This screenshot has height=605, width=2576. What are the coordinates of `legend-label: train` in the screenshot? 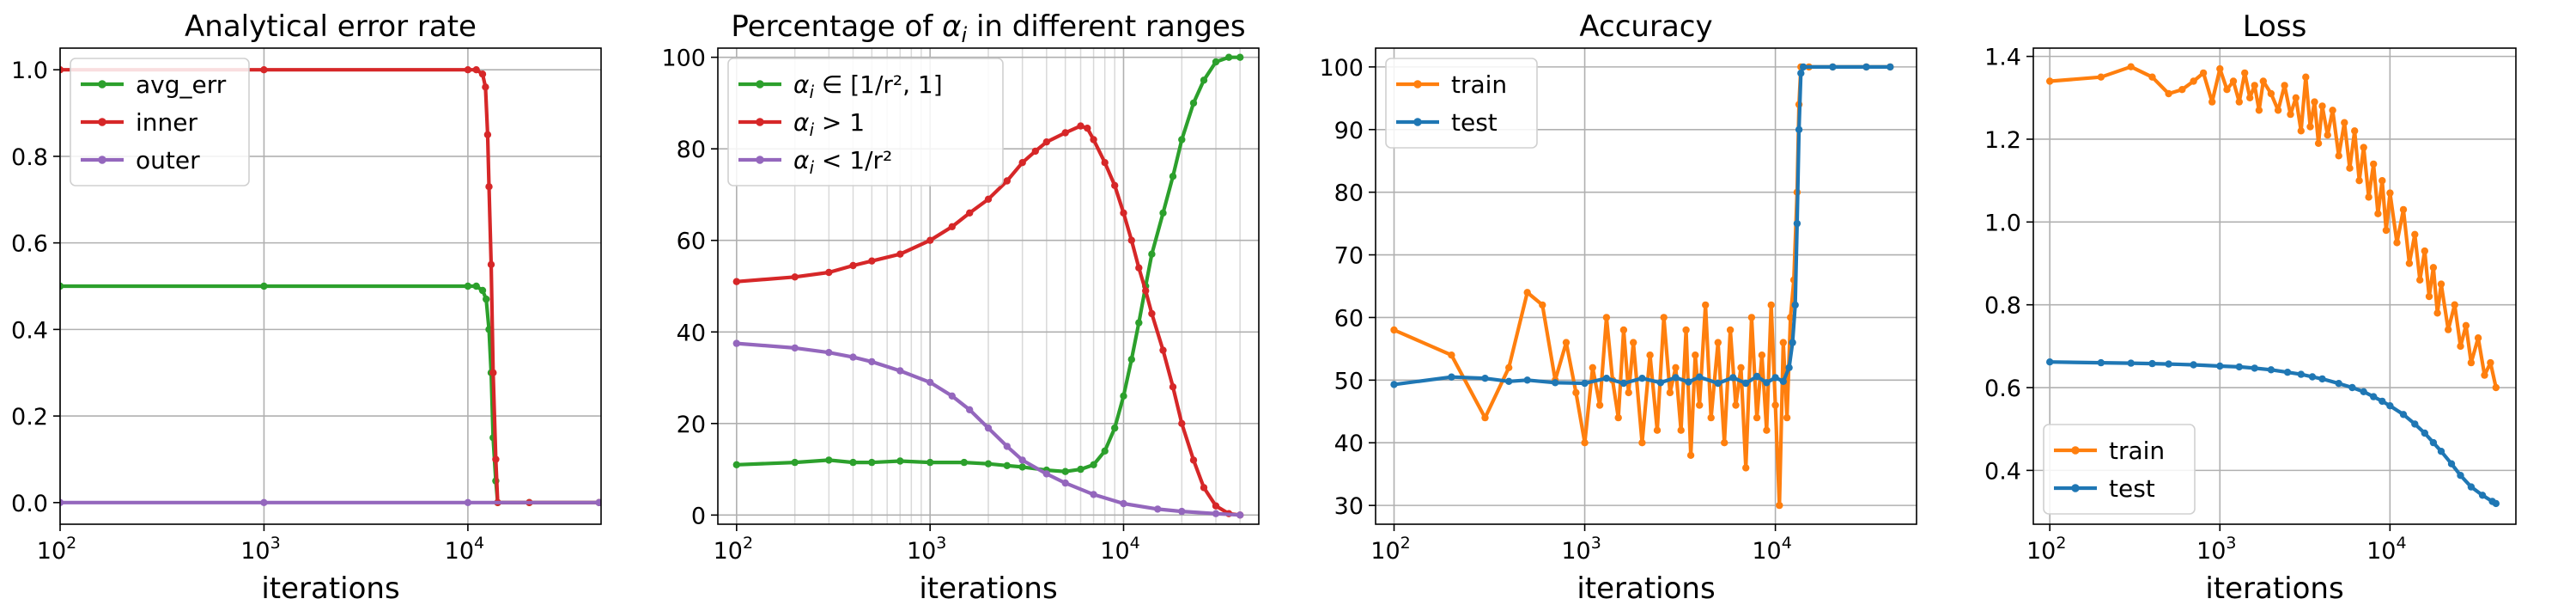 It's located at (1479, 84).